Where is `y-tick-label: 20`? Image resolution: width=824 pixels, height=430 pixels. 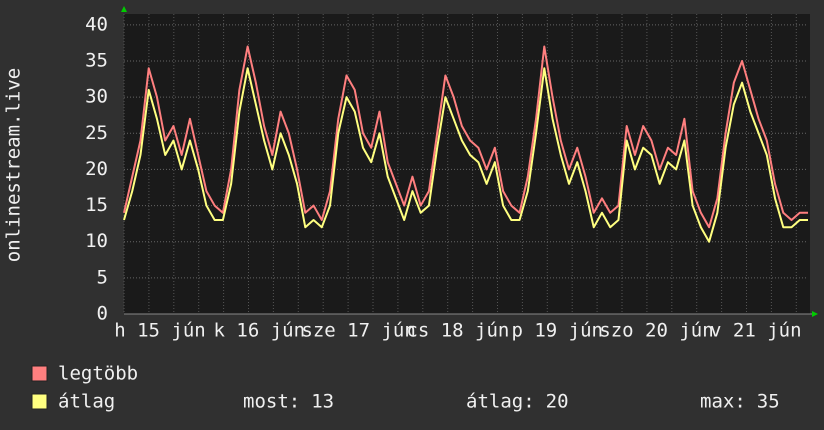 y-tick-label: 20 is located at coordinates (96, 169).